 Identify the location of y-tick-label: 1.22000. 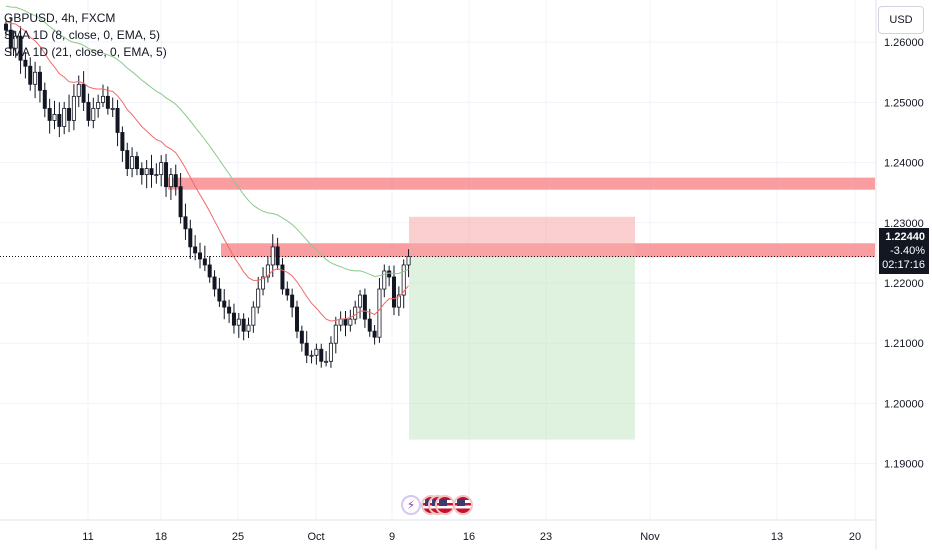
(904, 284).